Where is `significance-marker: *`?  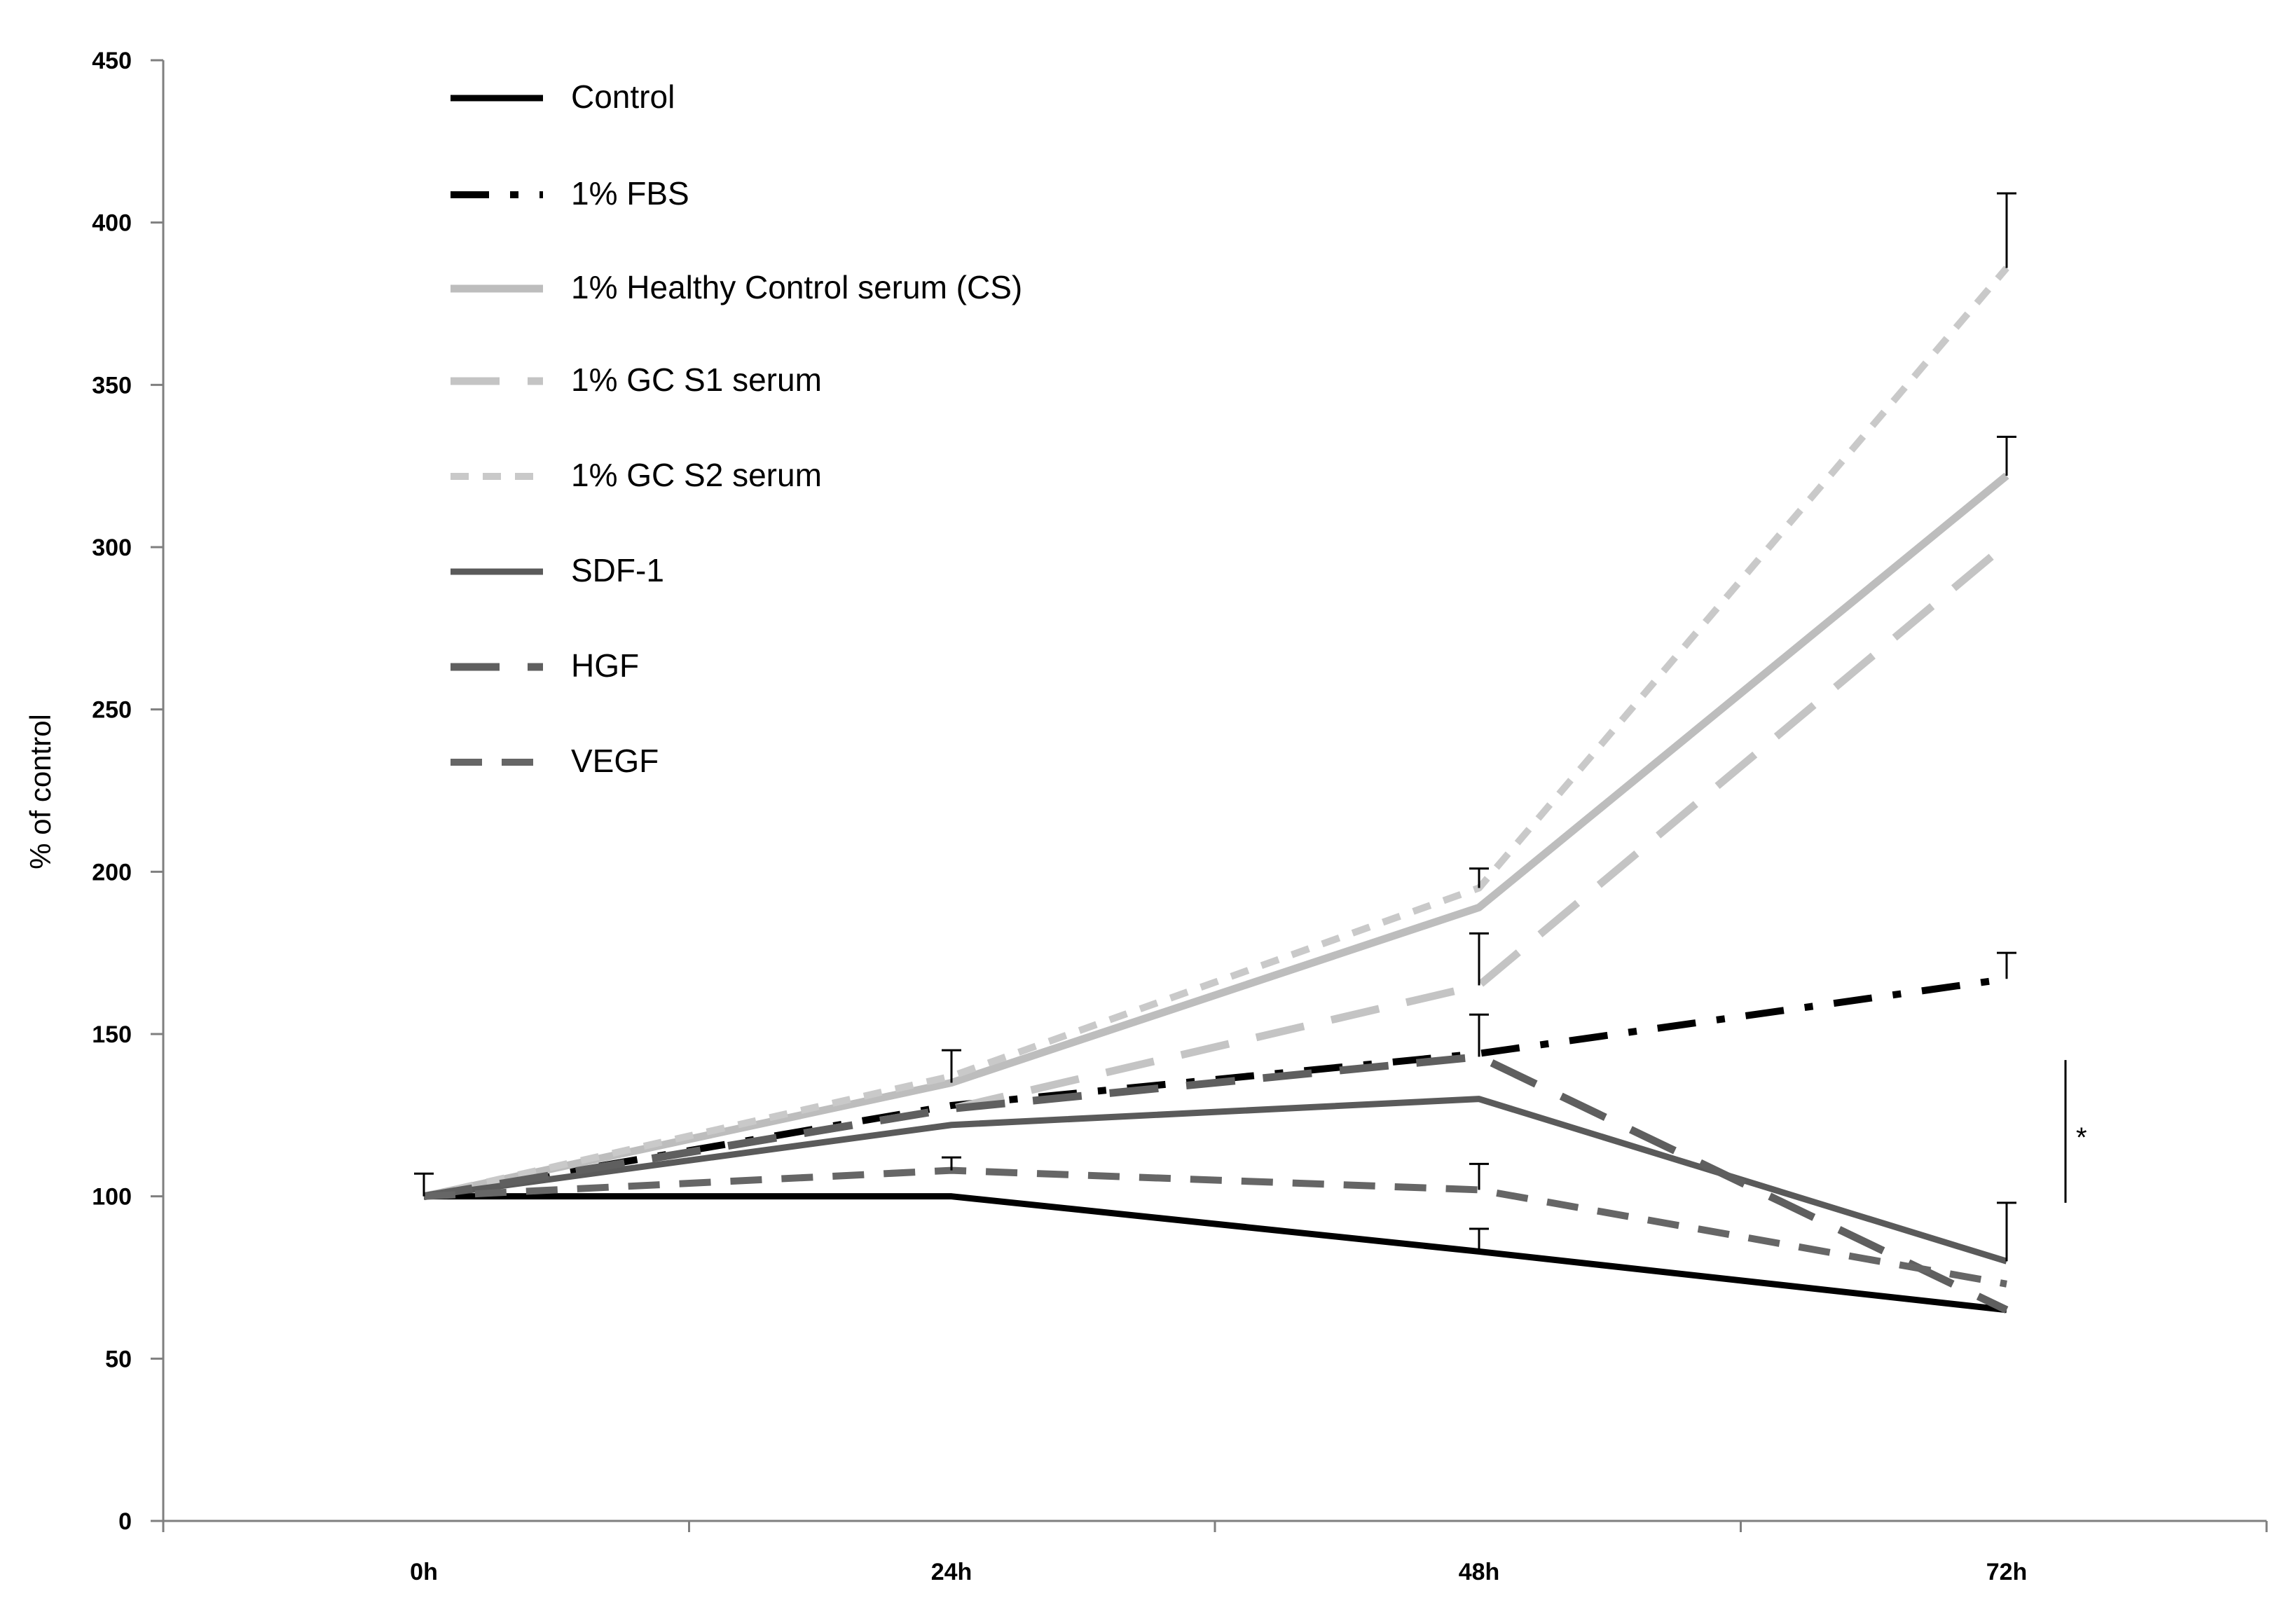
significance-marker: * is located at coordinates (2081, 1137).